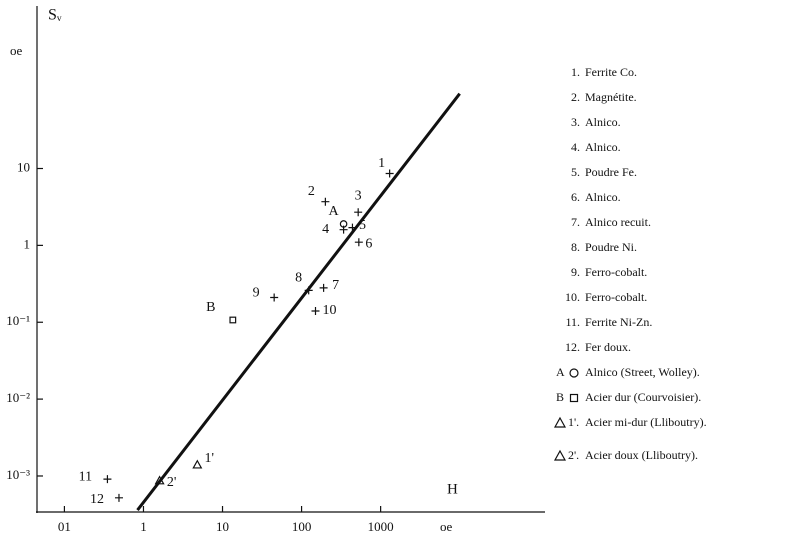  Describe the element at coordinates (611, 72) in the screenshot. I see `legend-text: Ferrite Co.` at that location.